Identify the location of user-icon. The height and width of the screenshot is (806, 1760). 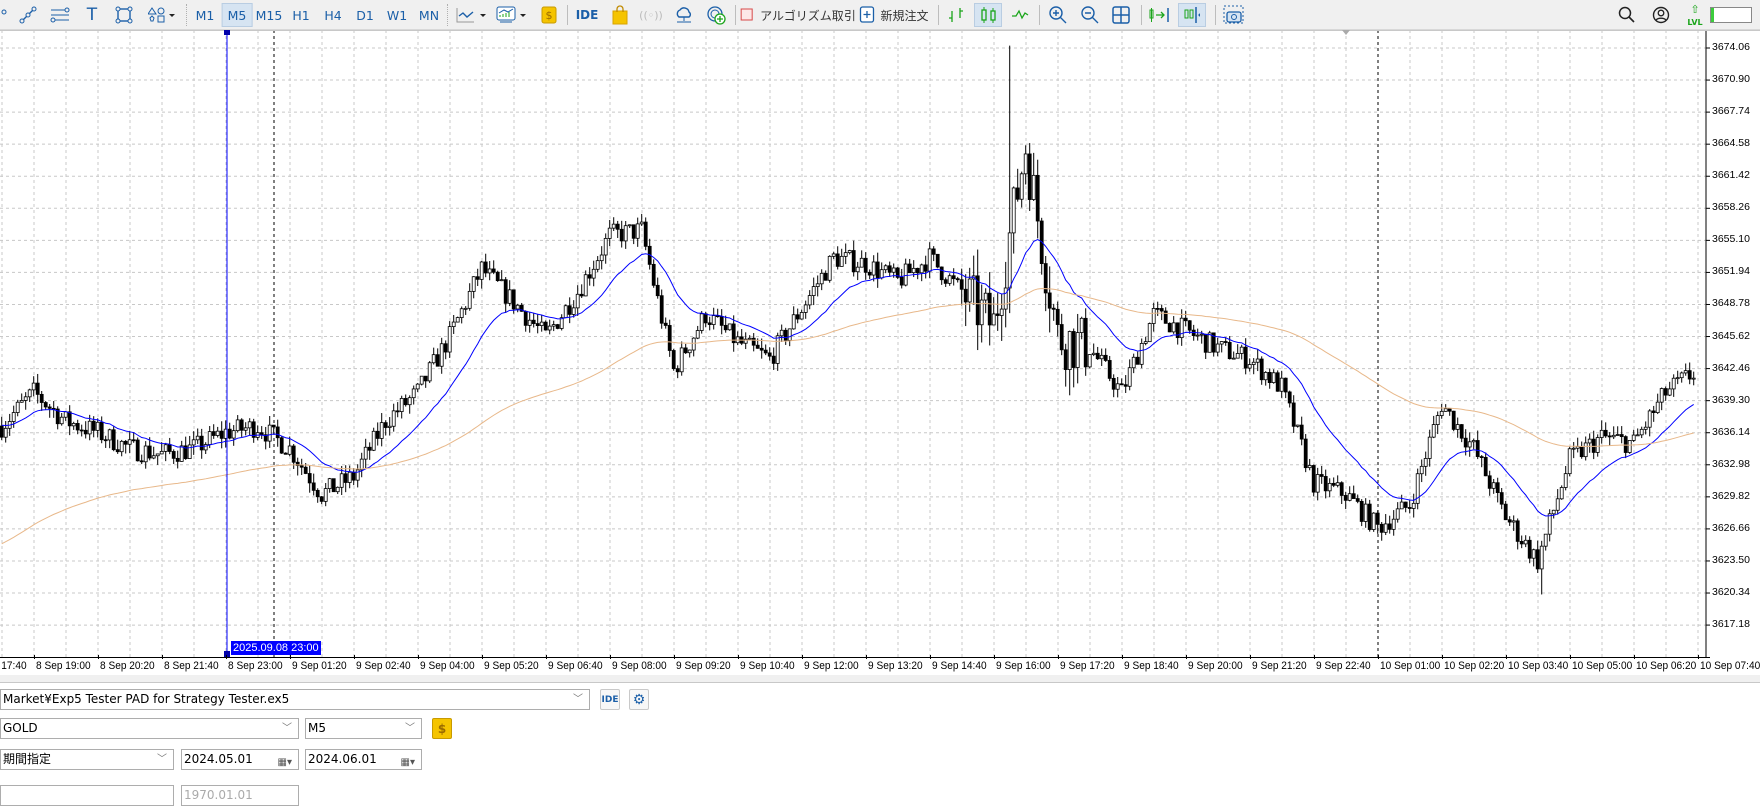
(1661, 15).